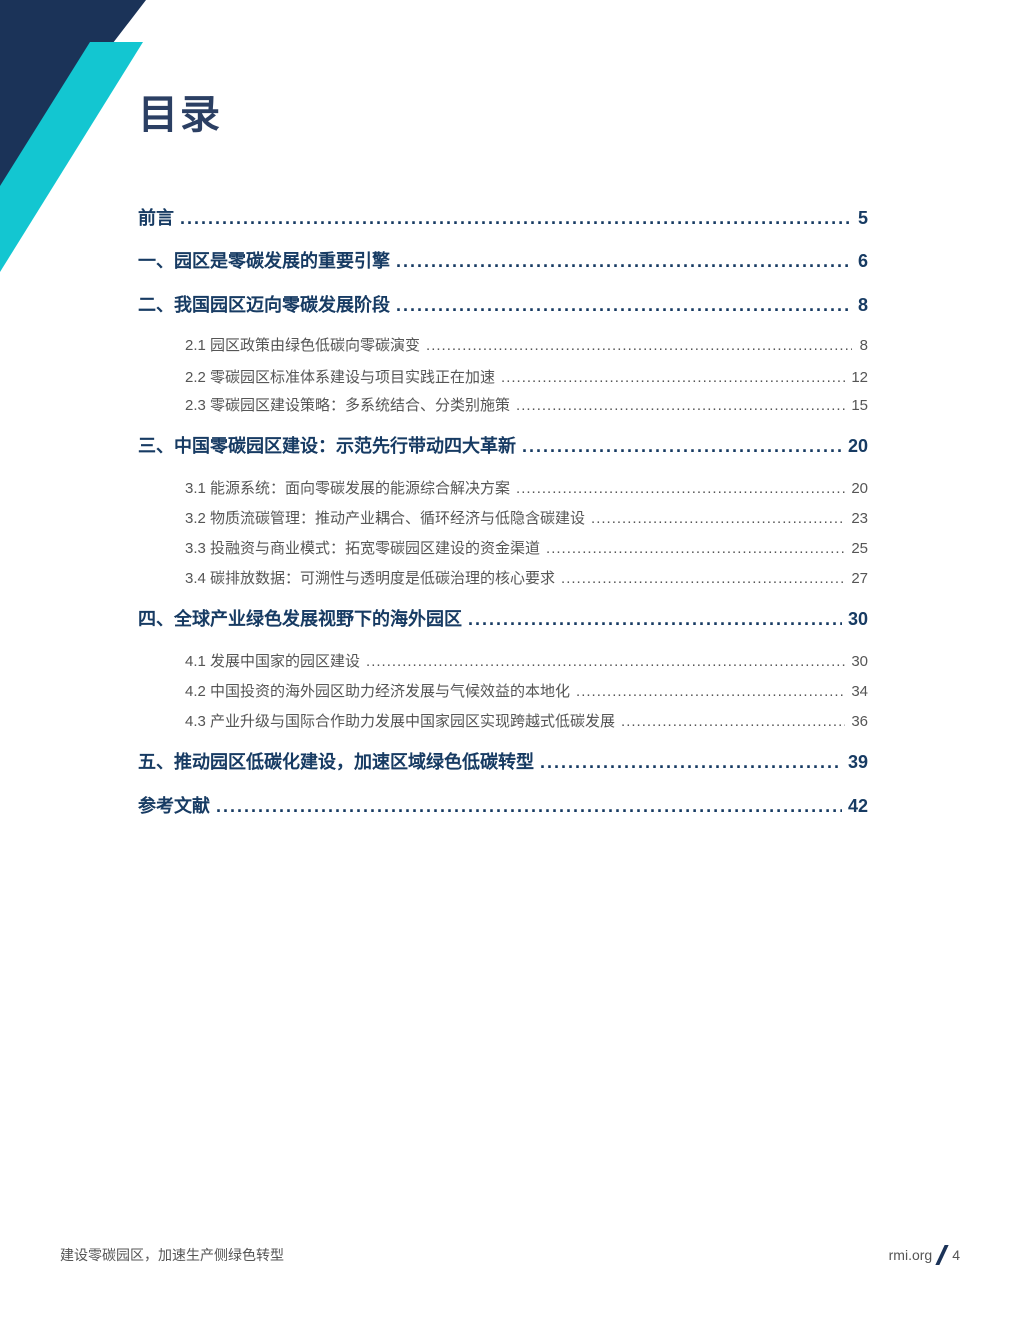 This screenshot has height=1320, width=1020. Describe the element at coordinates (264, 261) in the screenshot. I see `toc-entry-label: 一、园区是零碳发展的重要引擎` at that location.